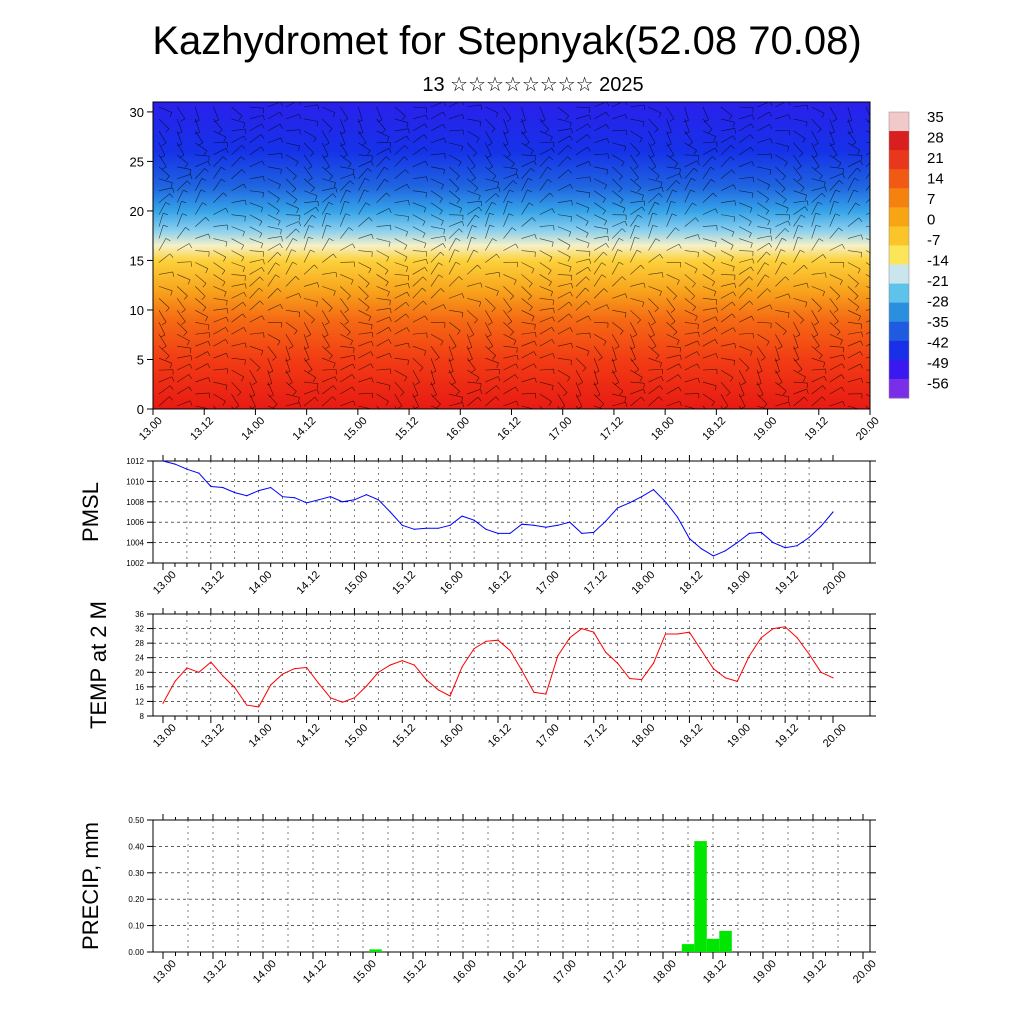  Describe the element at coordinates (511, 512) in the screenshot. I see `panel-frame` at that location.